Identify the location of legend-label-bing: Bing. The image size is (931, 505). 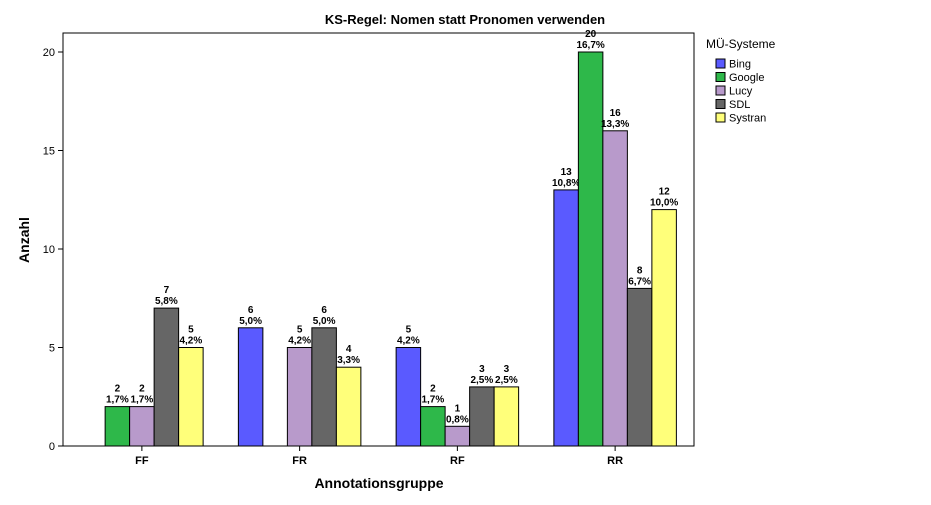
(740, 65).